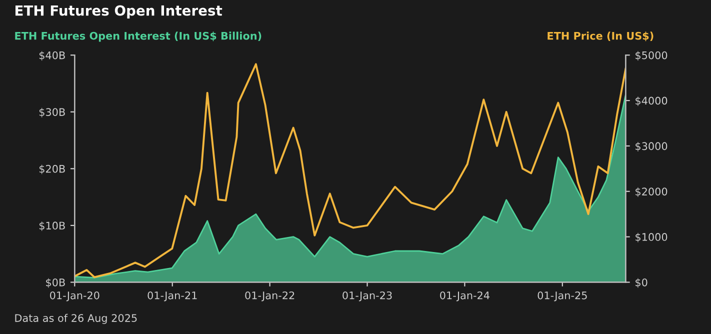 The width and height of the screenshot is (711, 334). What do you see at coordinates (367, 296) in the screenshot?
I see `x-tick-label: 01-Jan-23` at bounding box center [367, 296].